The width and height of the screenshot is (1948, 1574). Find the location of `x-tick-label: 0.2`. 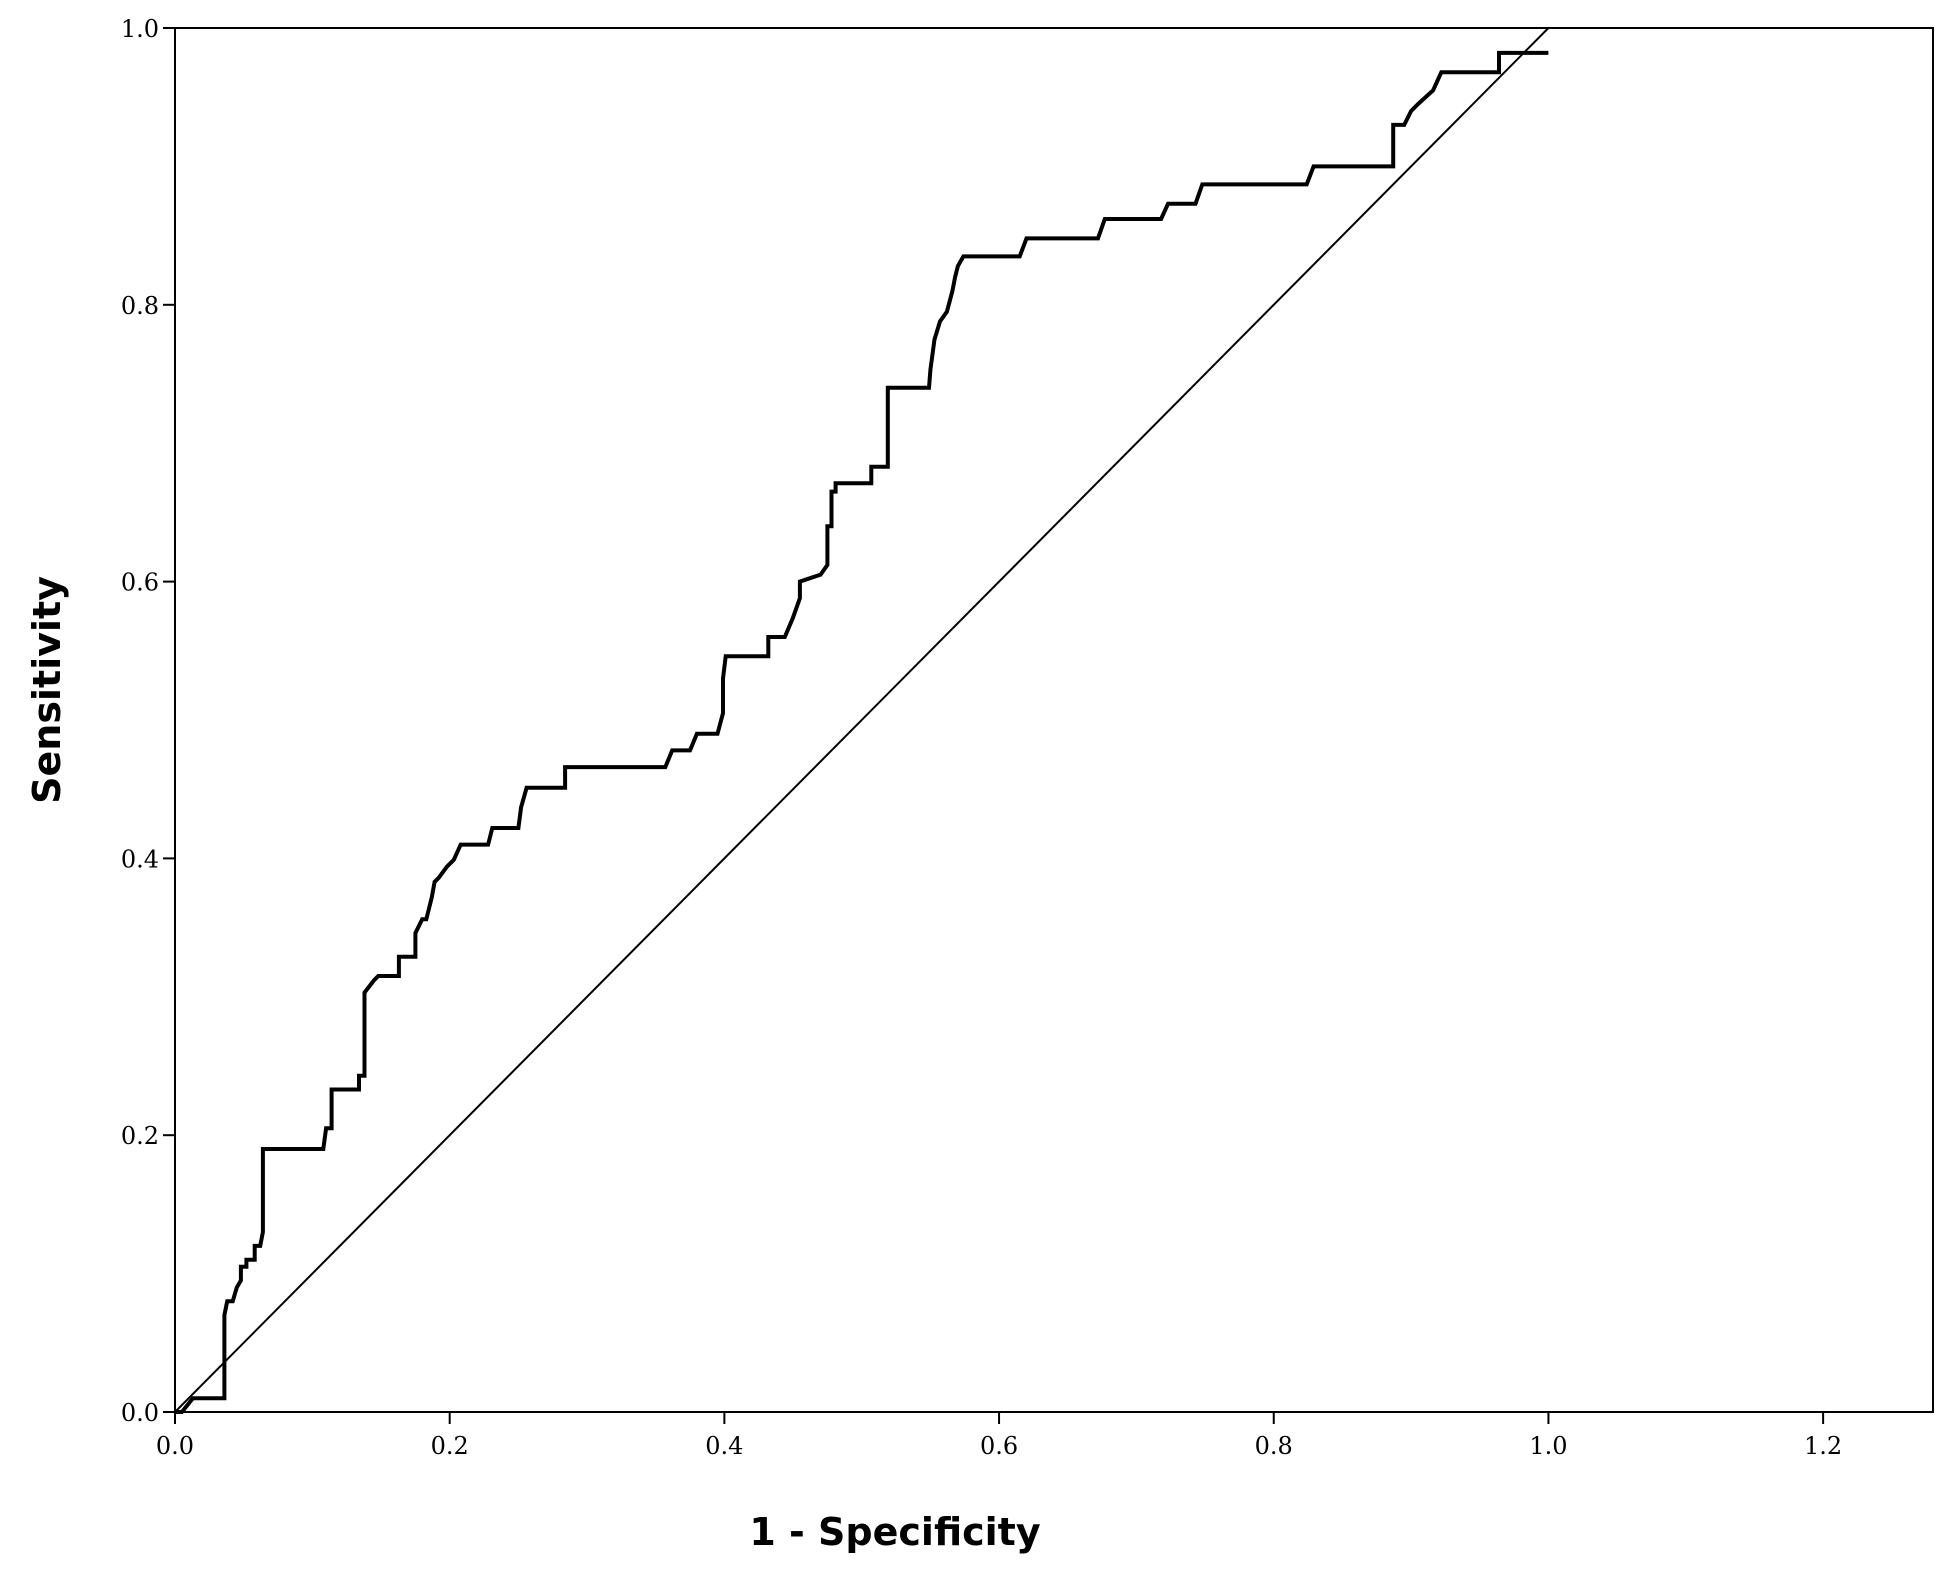

x-tick-label: 0.2 is located at coordinates (450, 1446).